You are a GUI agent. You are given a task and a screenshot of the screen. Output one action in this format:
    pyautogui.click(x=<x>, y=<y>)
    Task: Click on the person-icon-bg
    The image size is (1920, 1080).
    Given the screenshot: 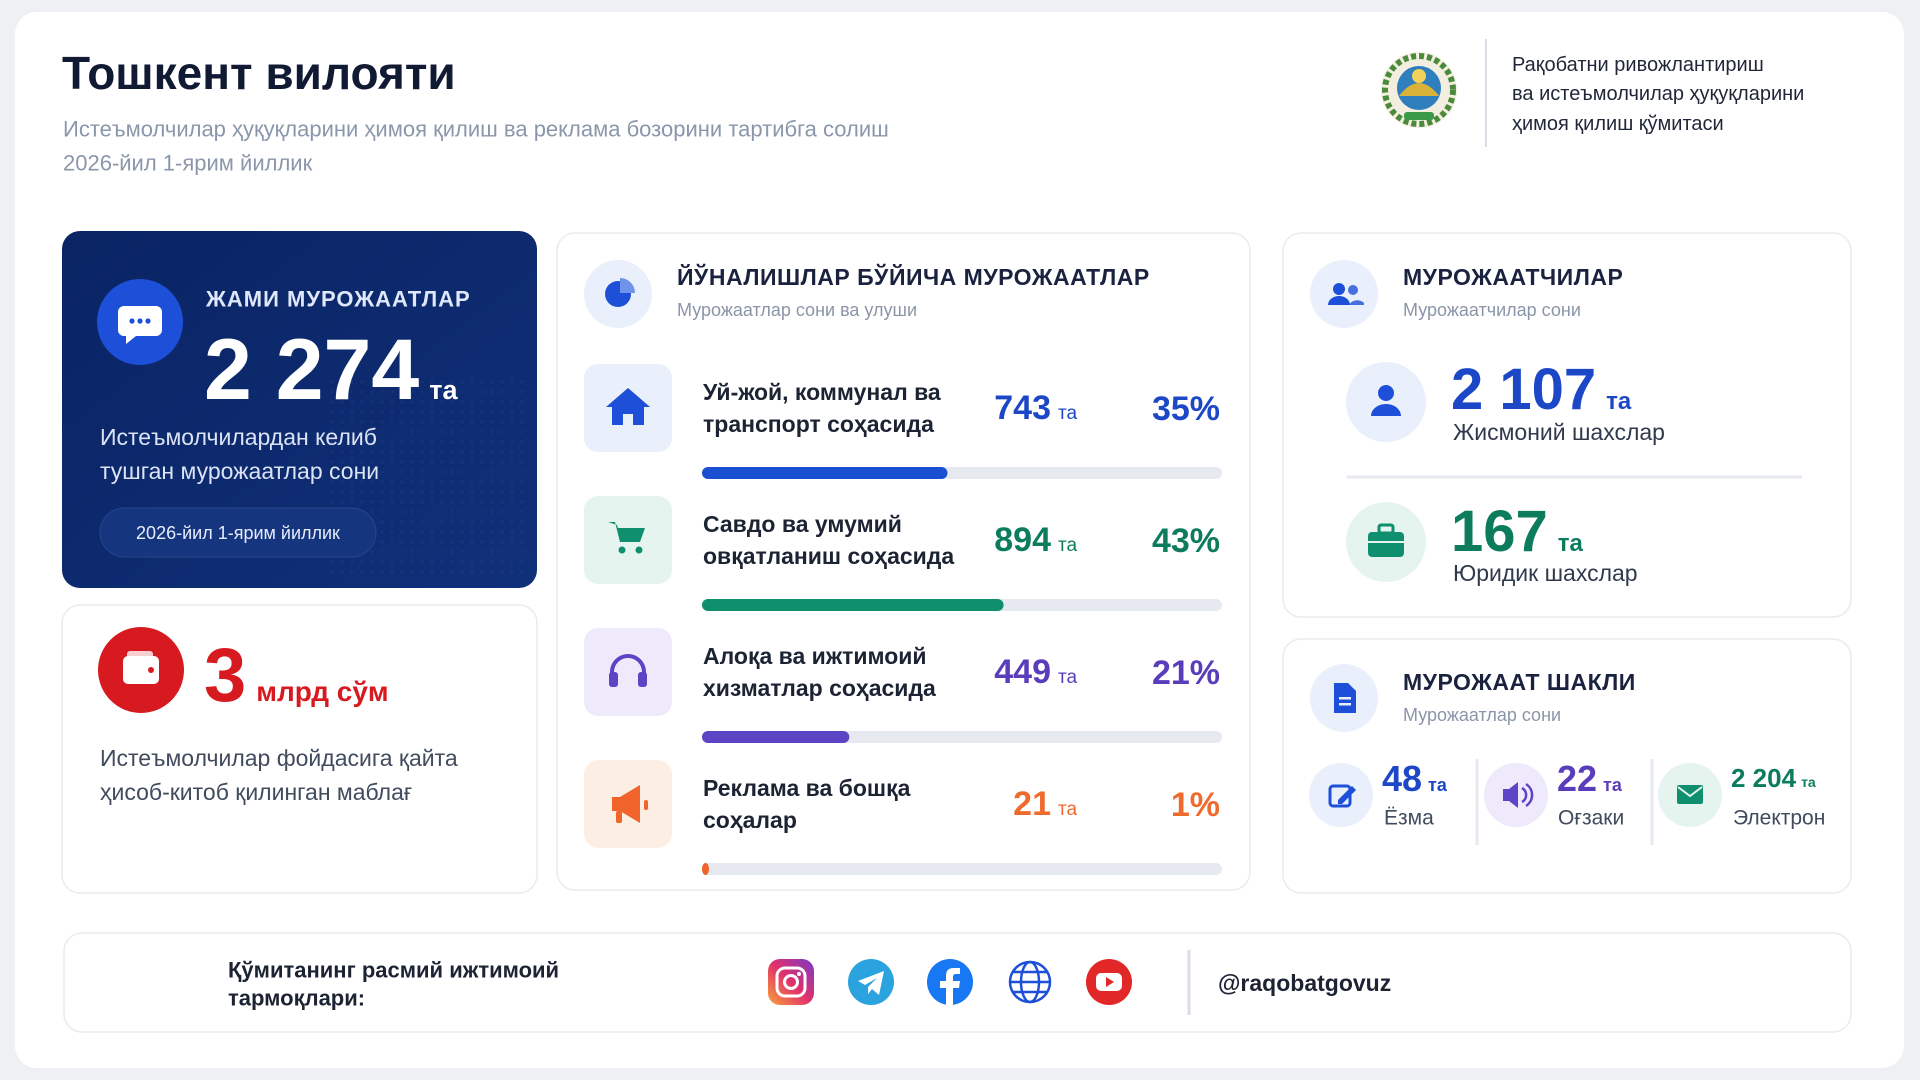 What is the action you would take?
    pyautogui.click(x=1386, y=402)
    